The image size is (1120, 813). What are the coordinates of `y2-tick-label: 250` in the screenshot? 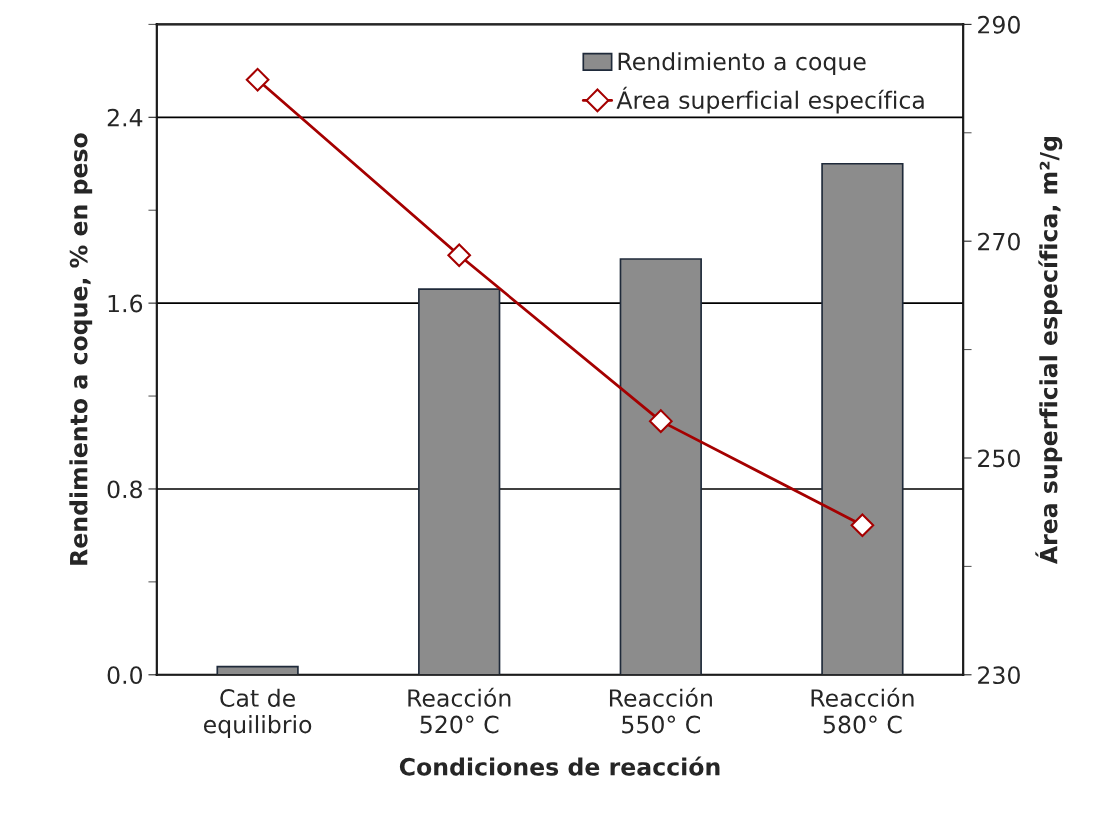 It's located at (999, 458).